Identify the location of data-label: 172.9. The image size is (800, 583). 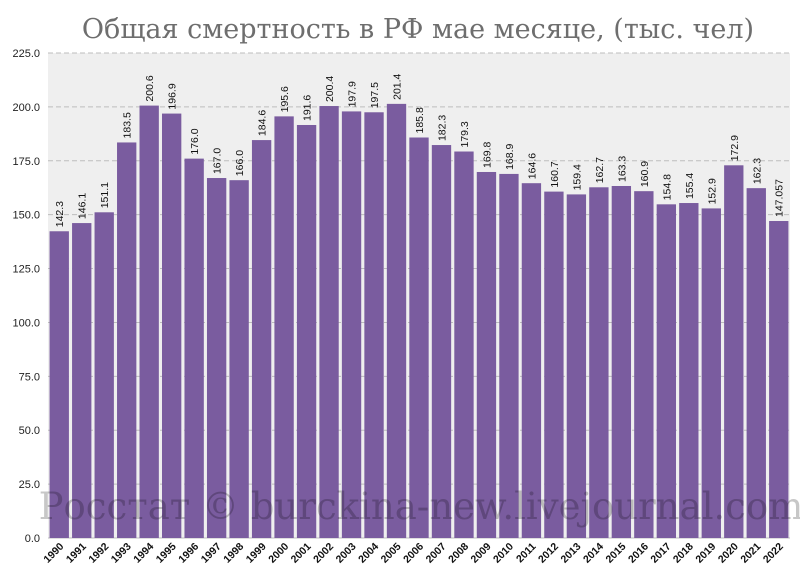
(735, 148).